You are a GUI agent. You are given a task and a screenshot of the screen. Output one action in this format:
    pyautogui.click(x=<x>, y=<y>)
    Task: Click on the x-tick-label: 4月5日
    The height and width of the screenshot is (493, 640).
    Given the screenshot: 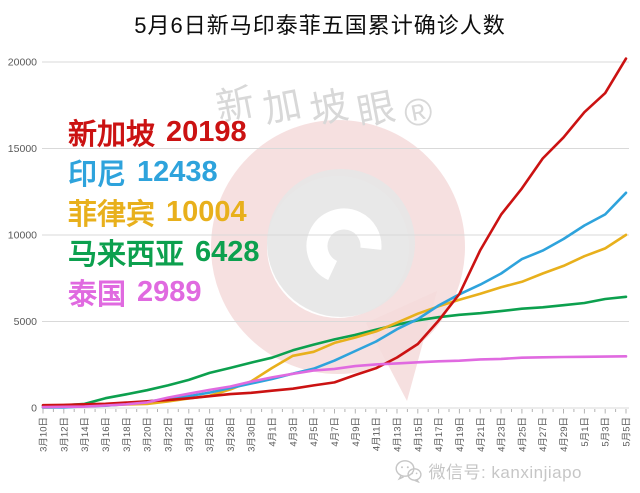 What is the action you would take?
    pyautogui.click(x=314, y=432)
    